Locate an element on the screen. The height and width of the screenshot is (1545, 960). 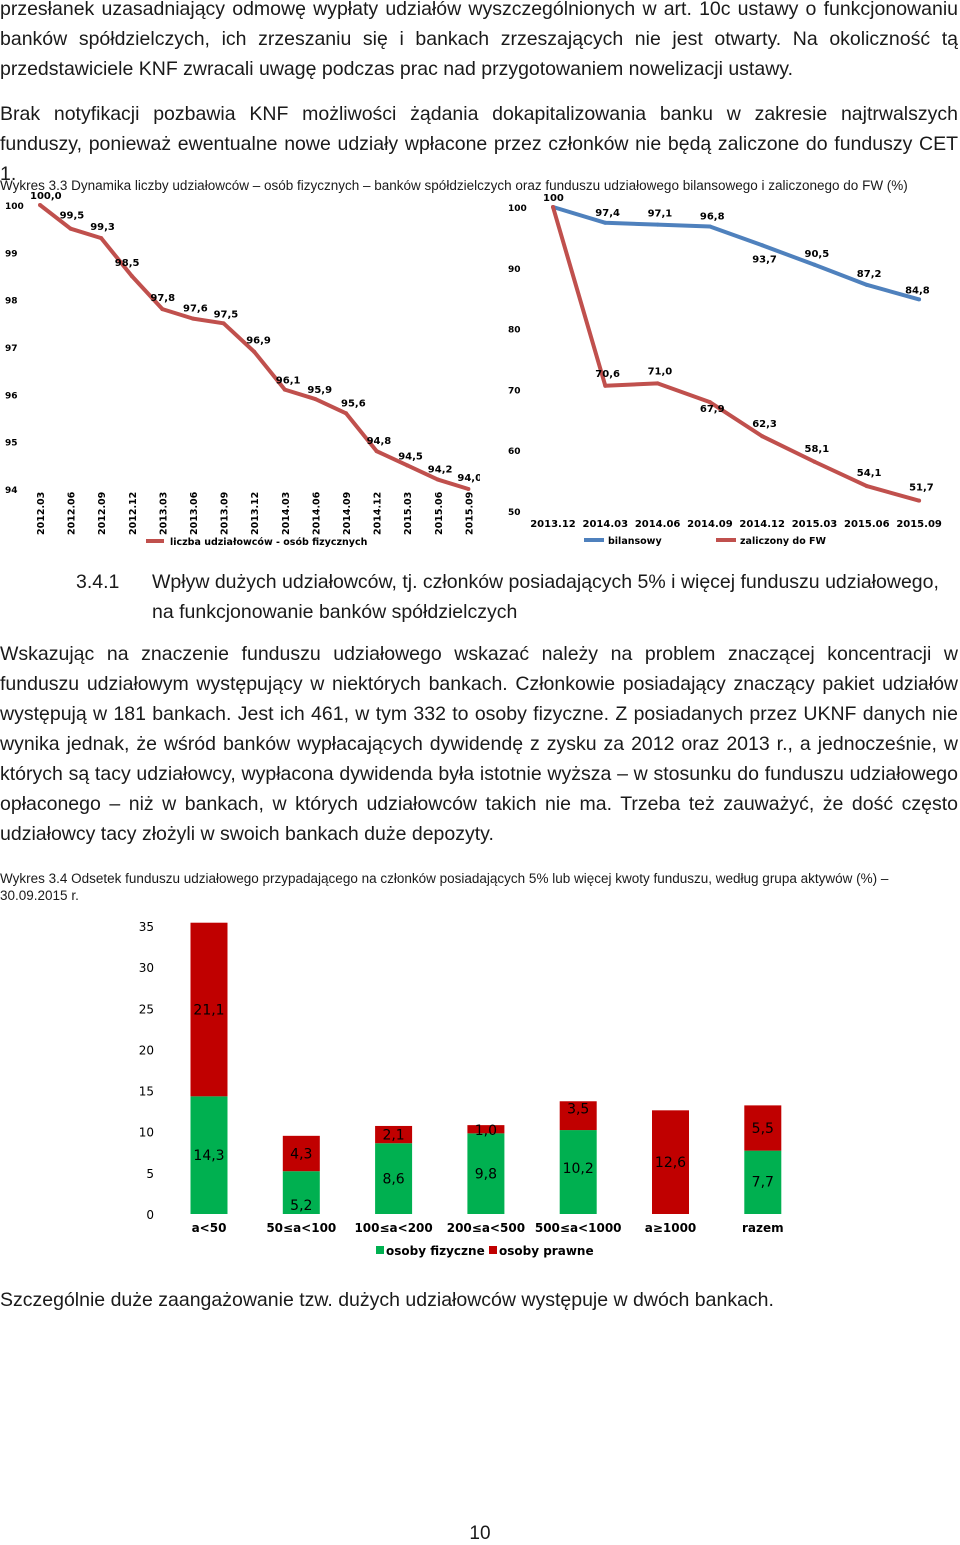
y-tick-label: 70 is located at coordinates (514, 391).